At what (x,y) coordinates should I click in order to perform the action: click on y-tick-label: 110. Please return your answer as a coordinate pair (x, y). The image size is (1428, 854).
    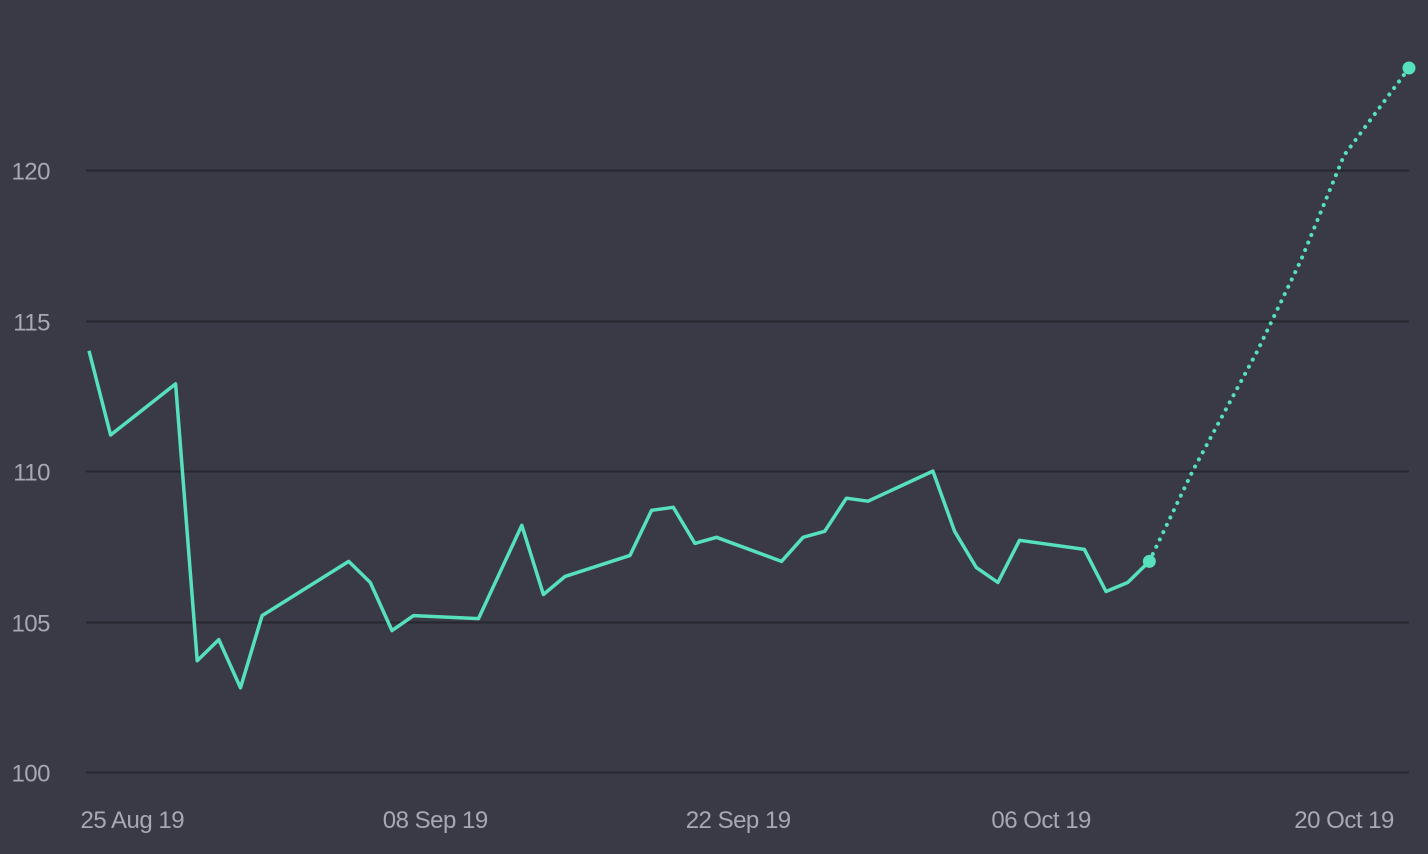
    Looking at the image, I should click on (31, 473).